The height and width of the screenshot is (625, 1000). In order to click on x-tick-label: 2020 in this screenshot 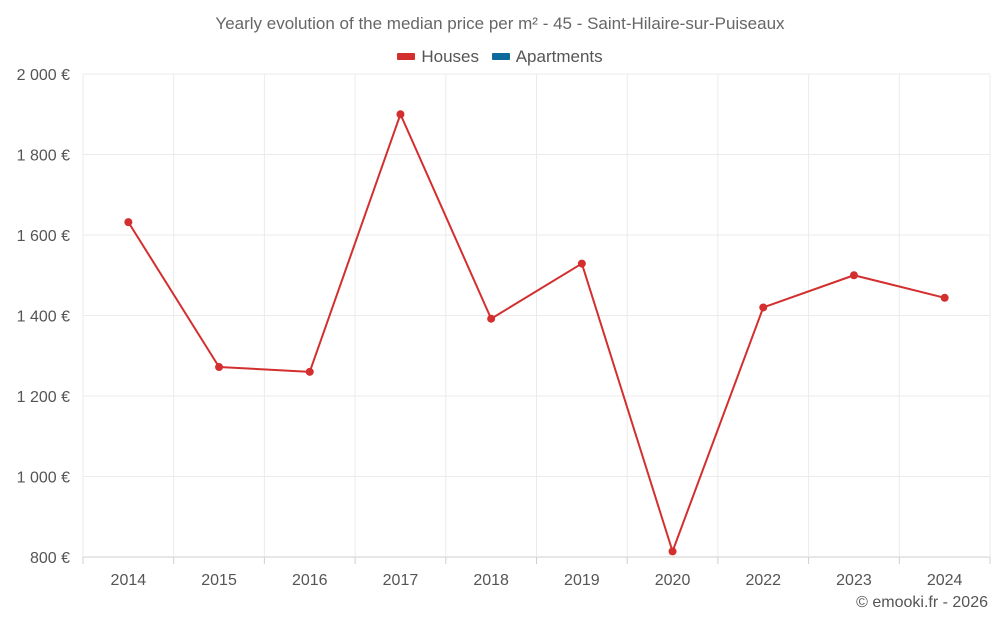, I will do `click(673, 580)`.